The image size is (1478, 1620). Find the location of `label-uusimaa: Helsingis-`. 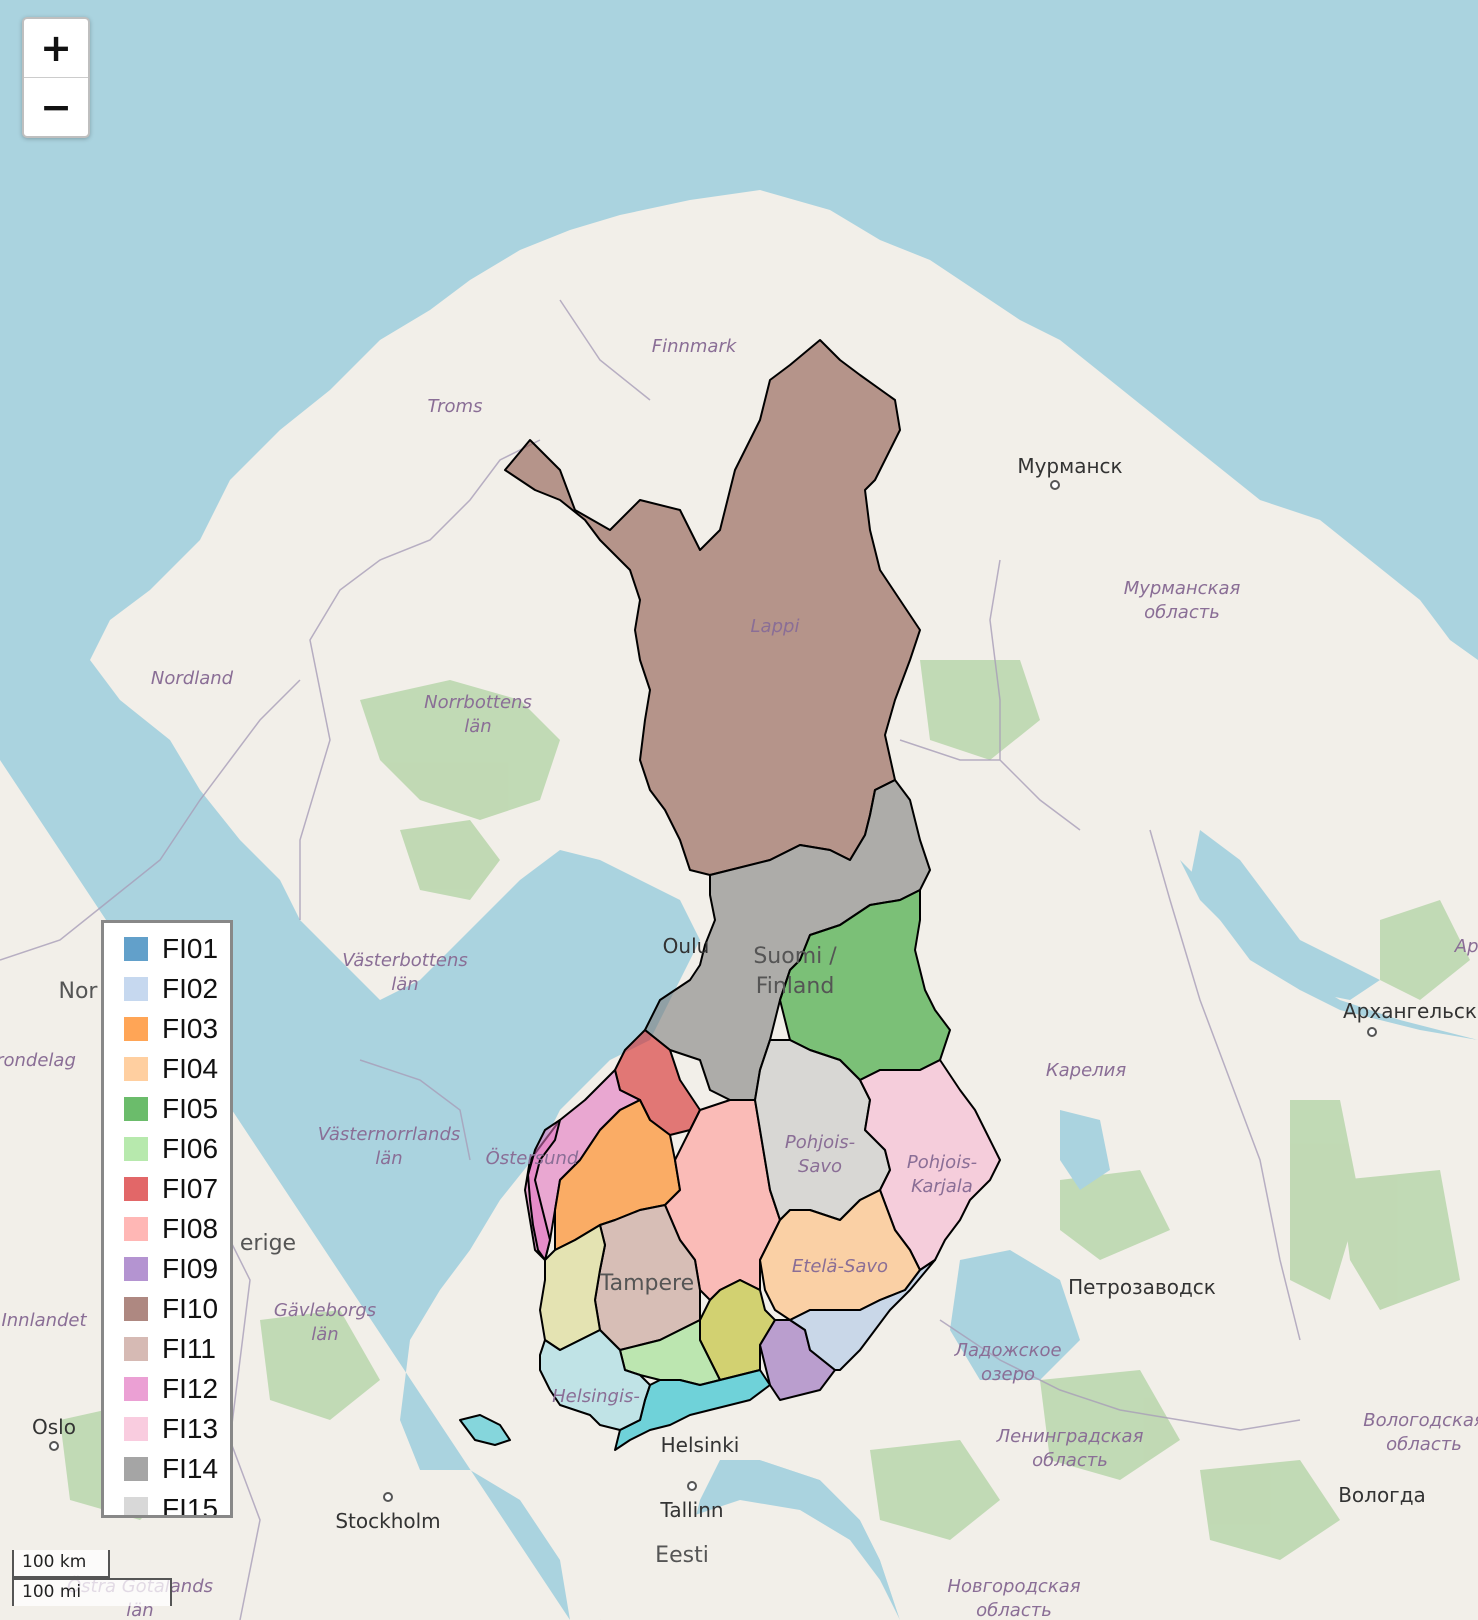

label-uusimaa: Helsingis- is located at coordinates (596, 1396).